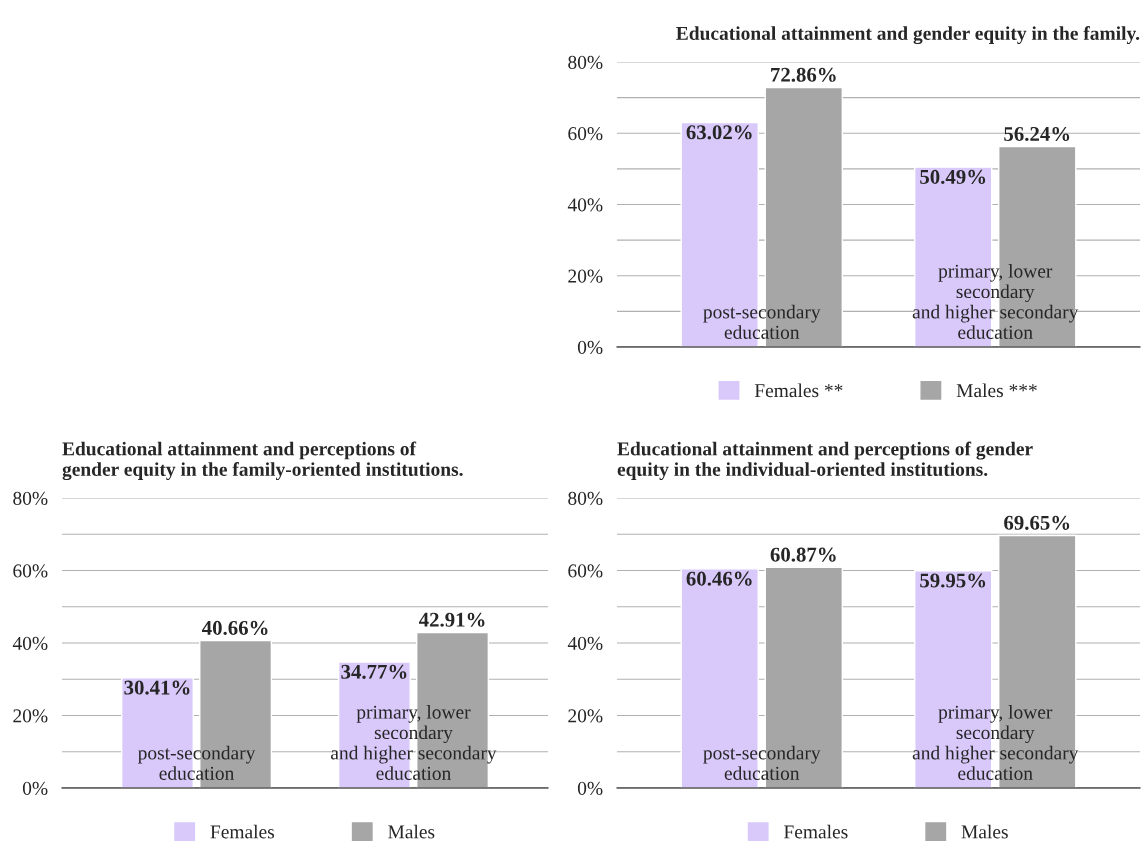 The image size is (1146, 856). What do you see at coordinates (1037, 134) in the screenshot?
I see `data-label: 56.24%` at bounding box center [1037, 134].